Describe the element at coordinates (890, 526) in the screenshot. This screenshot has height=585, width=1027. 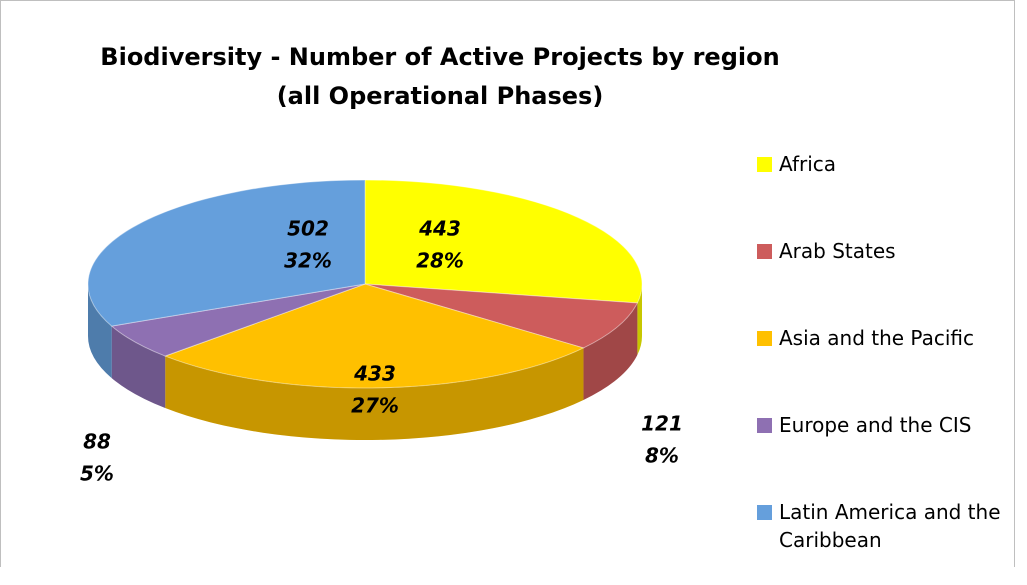
I see `legend-label: Latin America and the Caribbean` at that location.